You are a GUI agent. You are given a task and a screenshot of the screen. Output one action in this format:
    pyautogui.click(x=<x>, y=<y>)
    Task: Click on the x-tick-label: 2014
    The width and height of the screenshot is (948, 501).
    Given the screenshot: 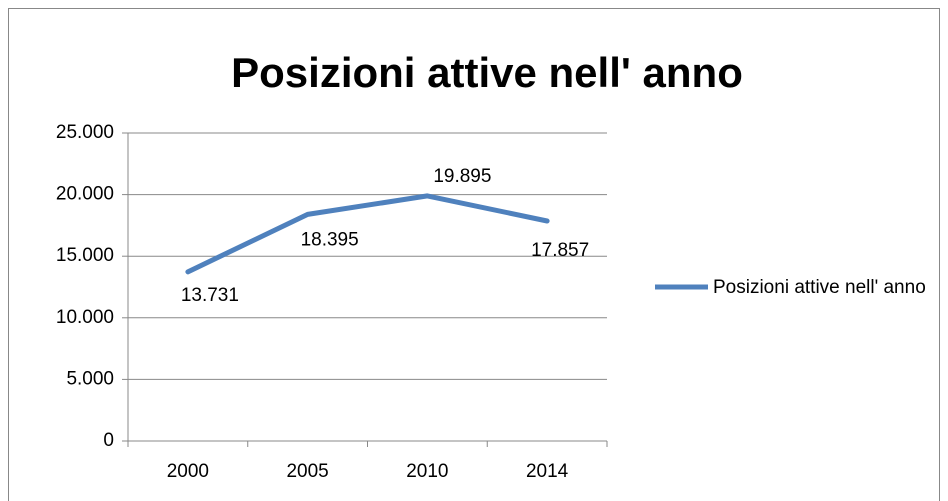 What is the action you would take?
    pyautogui.click(x=547, y=471)
    